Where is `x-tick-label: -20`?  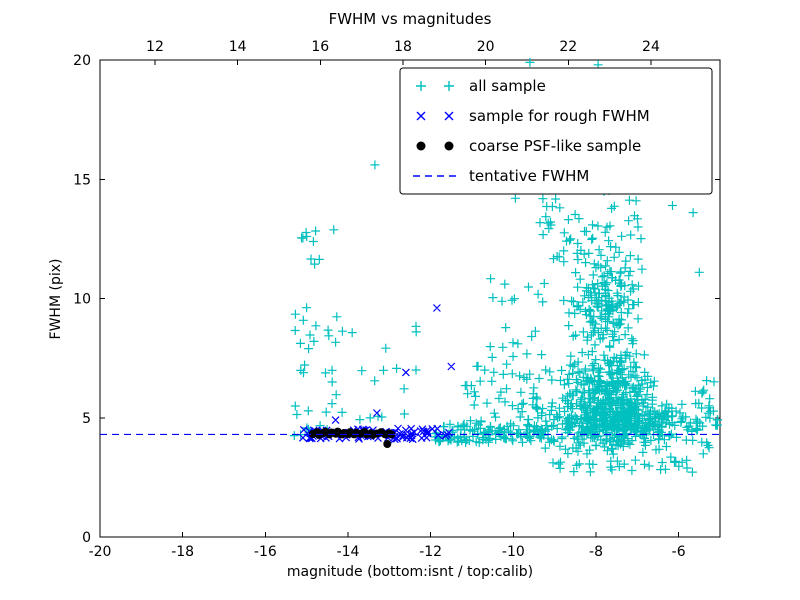 x-tick-label: -20 is located at coordinates (100, 552).